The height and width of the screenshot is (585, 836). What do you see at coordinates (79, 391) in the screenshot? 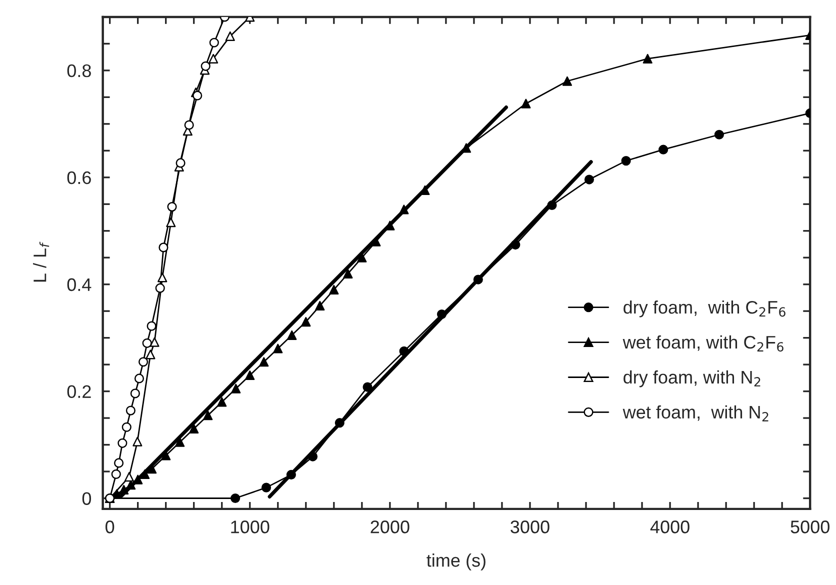
I see `y-tick-label: 0.2` at bounding box center [79, 391].